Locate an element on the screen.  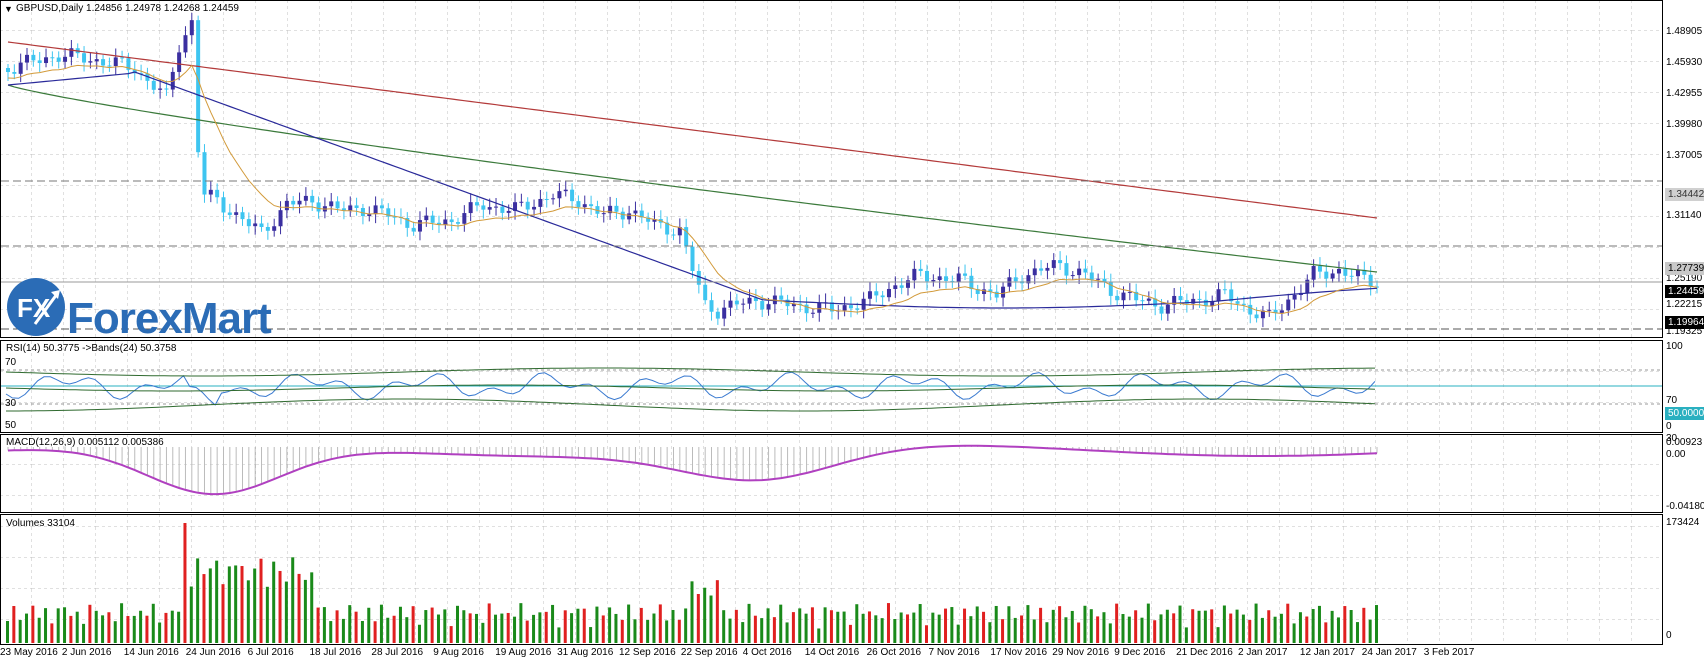
chart-menu-icon: ▼ is located at coordinates (8, 9).